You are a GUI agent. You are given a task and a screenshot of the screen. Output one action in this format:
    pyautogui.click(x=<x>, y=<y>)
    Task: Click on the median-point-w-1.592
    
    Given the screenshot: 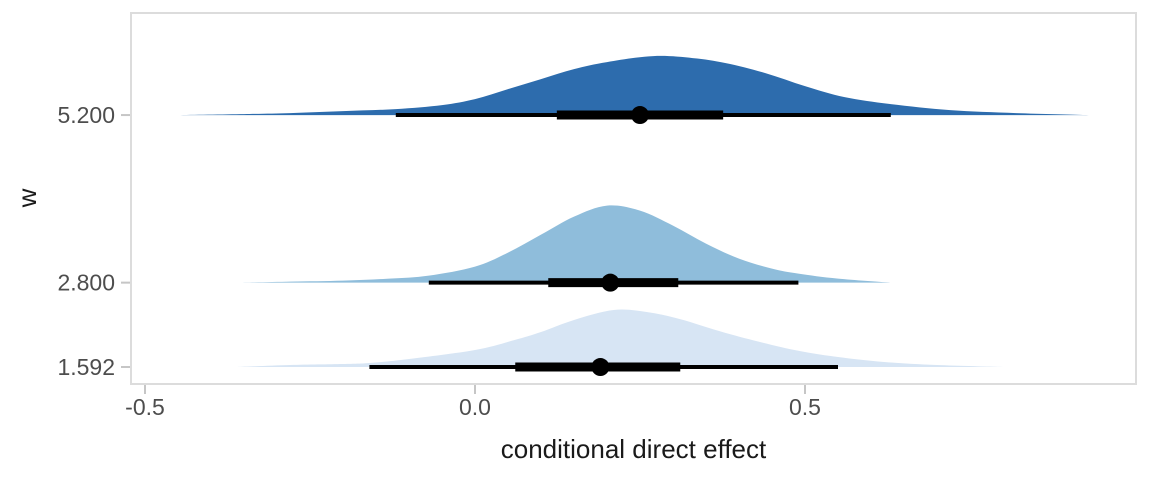 What is the action you would take?
    pyautogui.click(x=600, y=367)
    